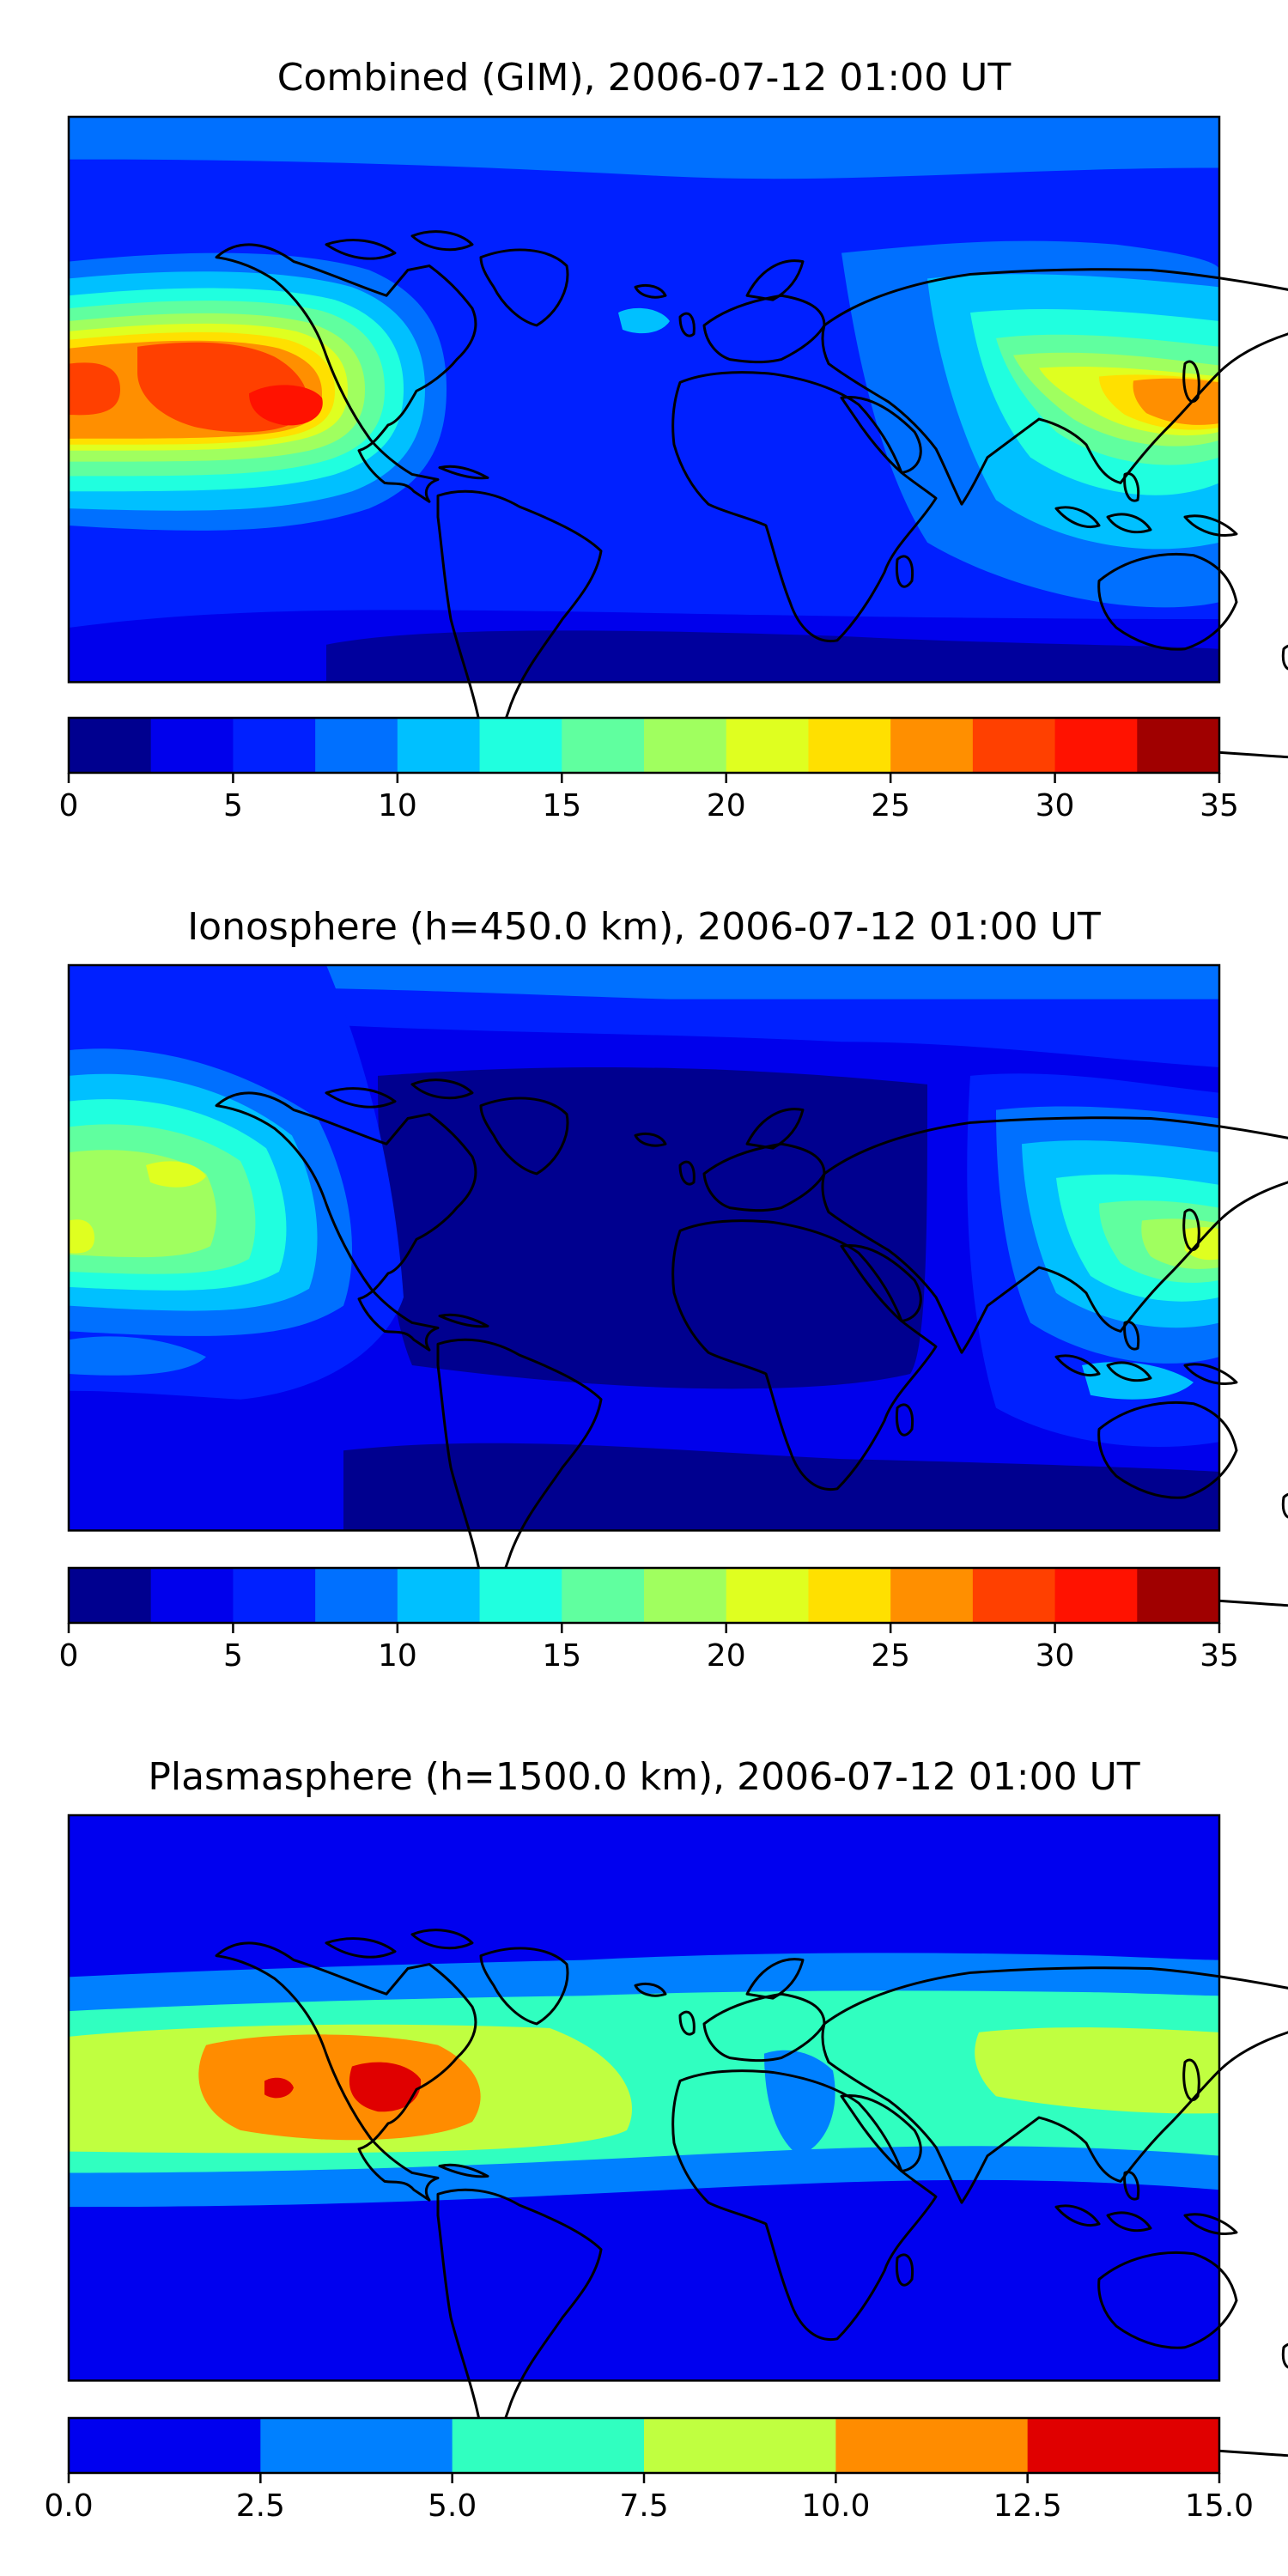  What do you see at coordinates (452, 2506) in the screenshot?
I see `colorbar-tick-label: 5.0` at bounding box center [452, 2506].